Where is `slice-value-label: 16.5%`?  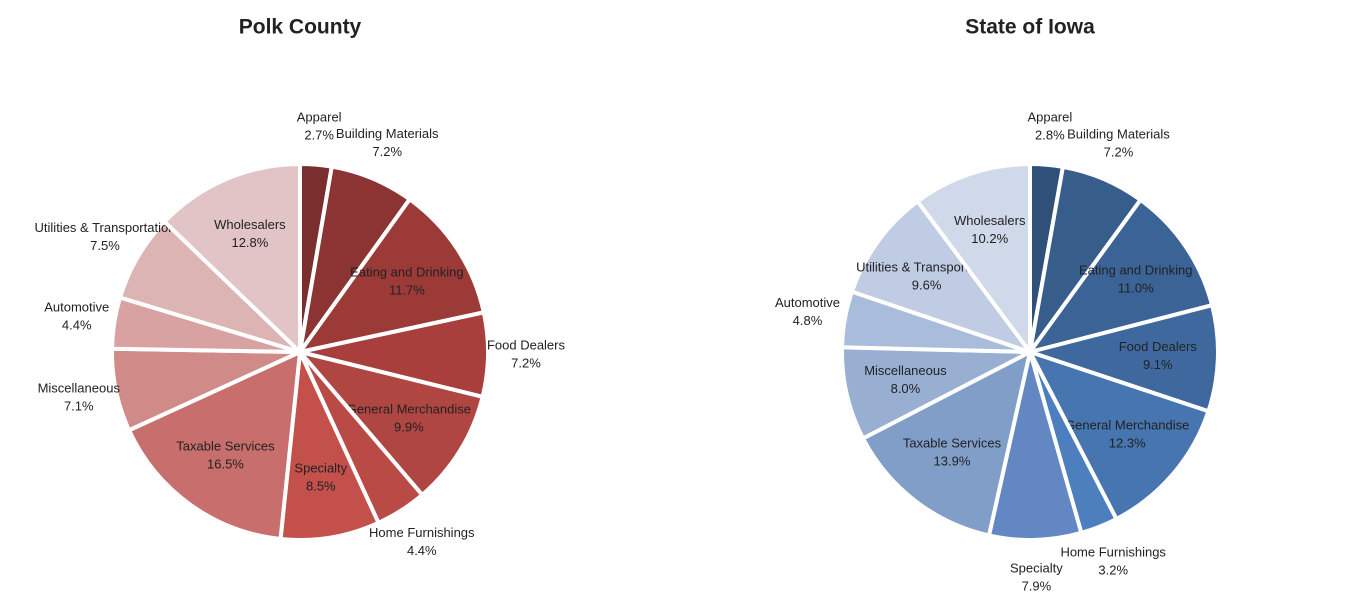 slice-value-label: 16.5% is located at coordinates (225, 463).